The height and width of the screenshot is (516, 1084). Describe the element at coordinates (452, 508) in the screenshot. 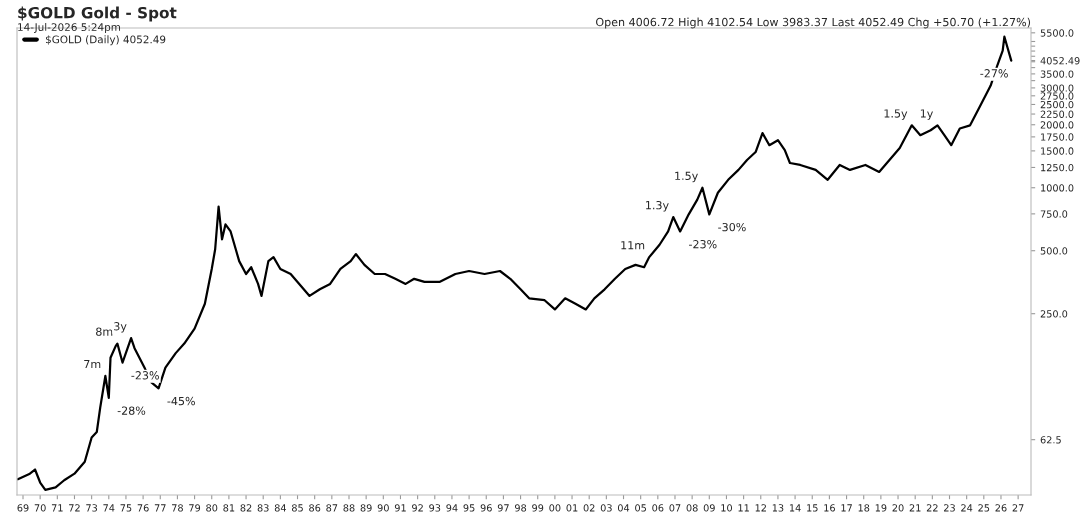

I see `x-tick-label: 94` at that location.